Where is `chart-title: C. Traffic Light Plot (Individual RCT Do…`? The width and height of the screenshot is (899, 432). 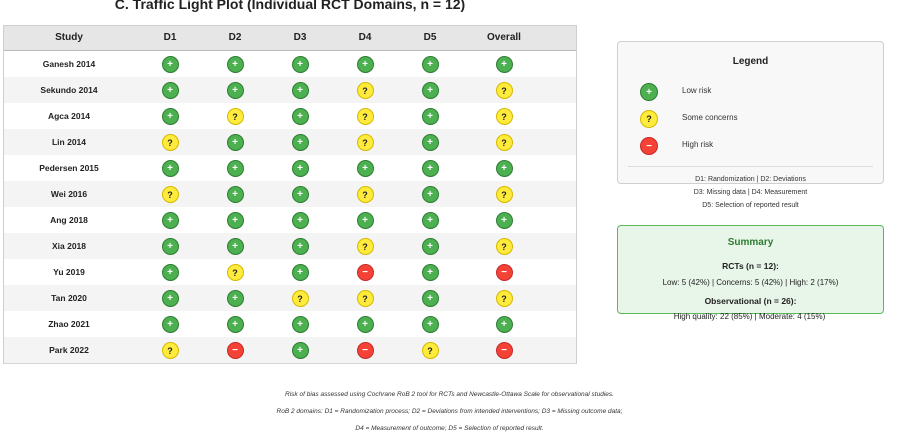
chart-title: C. Traffic Light Plot (Individual RCT Do… is located at coordinates (290, 6).